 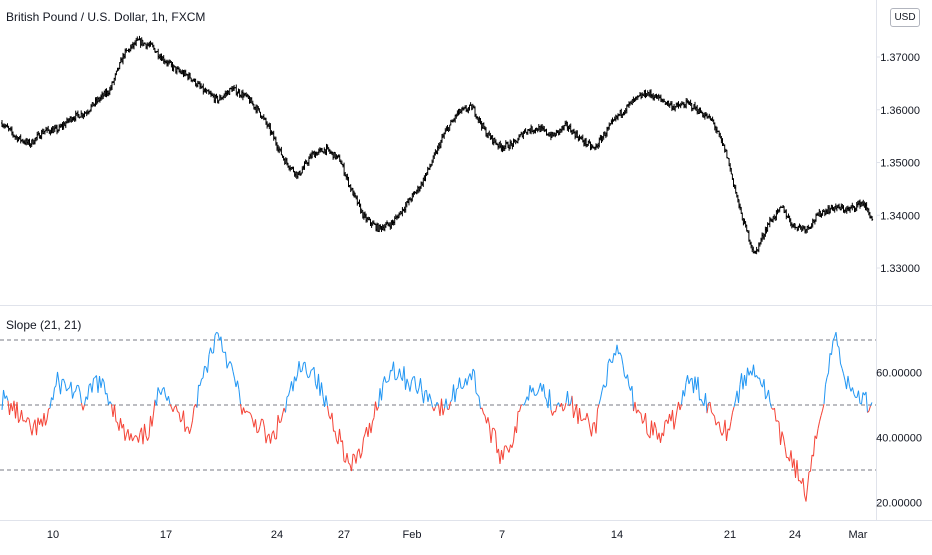 I want to click on slope-tick-label: 20.00000, so click(x=899, y=504).